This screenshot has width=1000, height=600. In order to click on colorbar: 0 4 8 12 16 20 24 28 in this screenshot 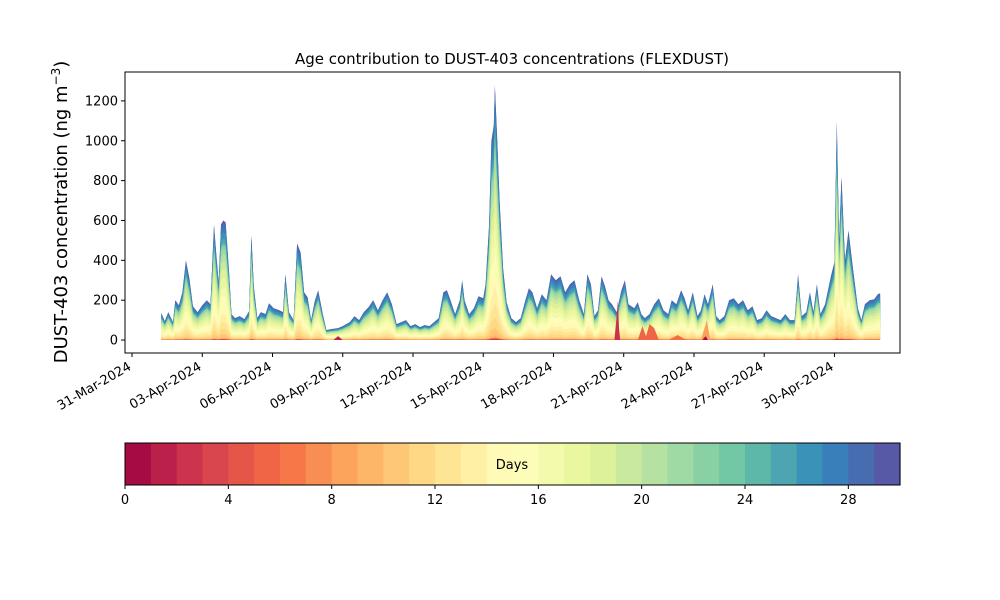, I will do `click(511, 475)`.